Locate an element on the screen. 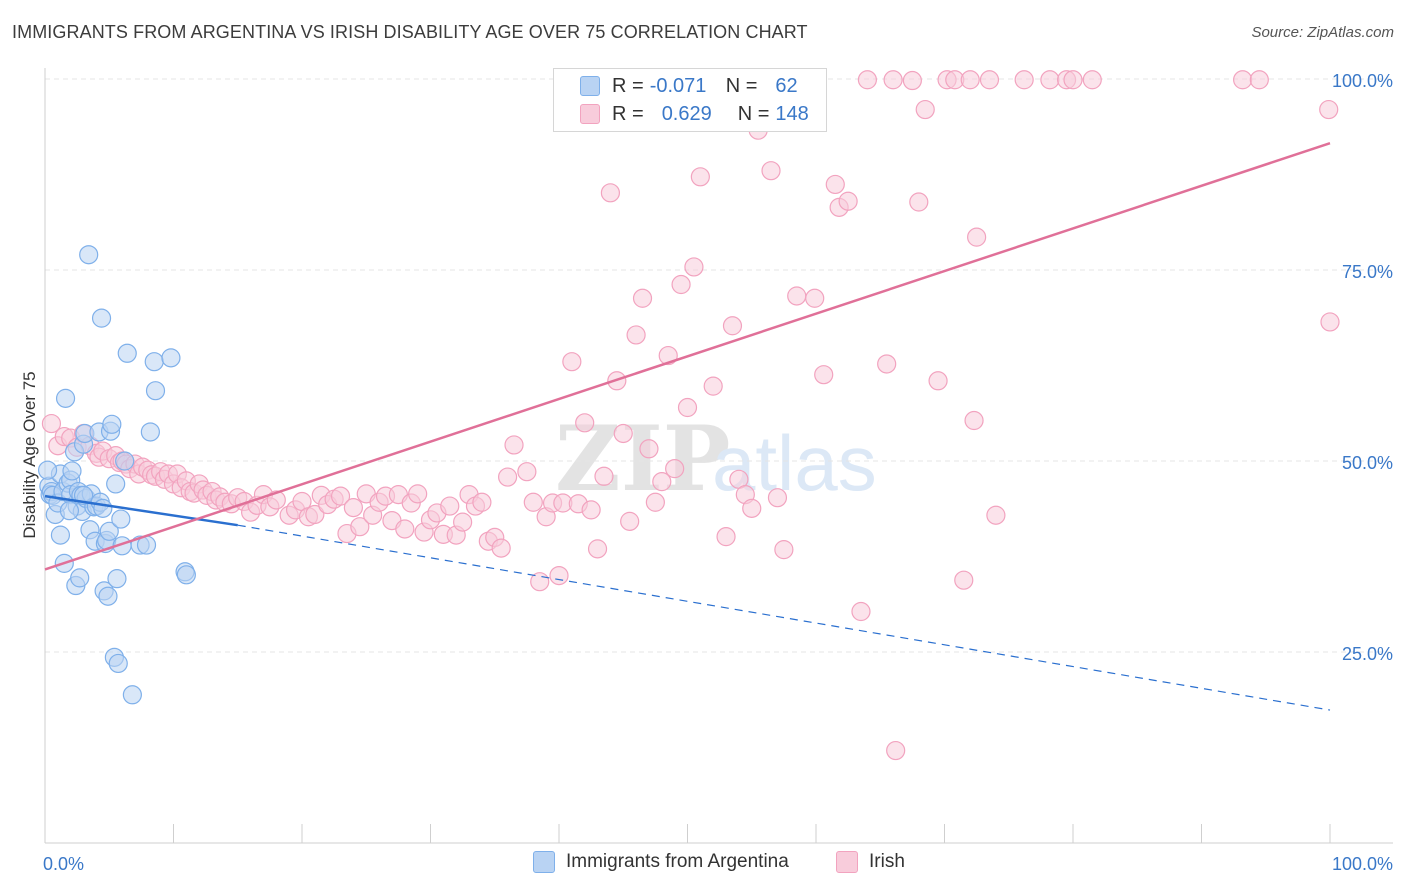 This screenshot has width=1406, height=892. legend-label-argentina: Immigrants from Argentina is located at coordinates (677, 861).